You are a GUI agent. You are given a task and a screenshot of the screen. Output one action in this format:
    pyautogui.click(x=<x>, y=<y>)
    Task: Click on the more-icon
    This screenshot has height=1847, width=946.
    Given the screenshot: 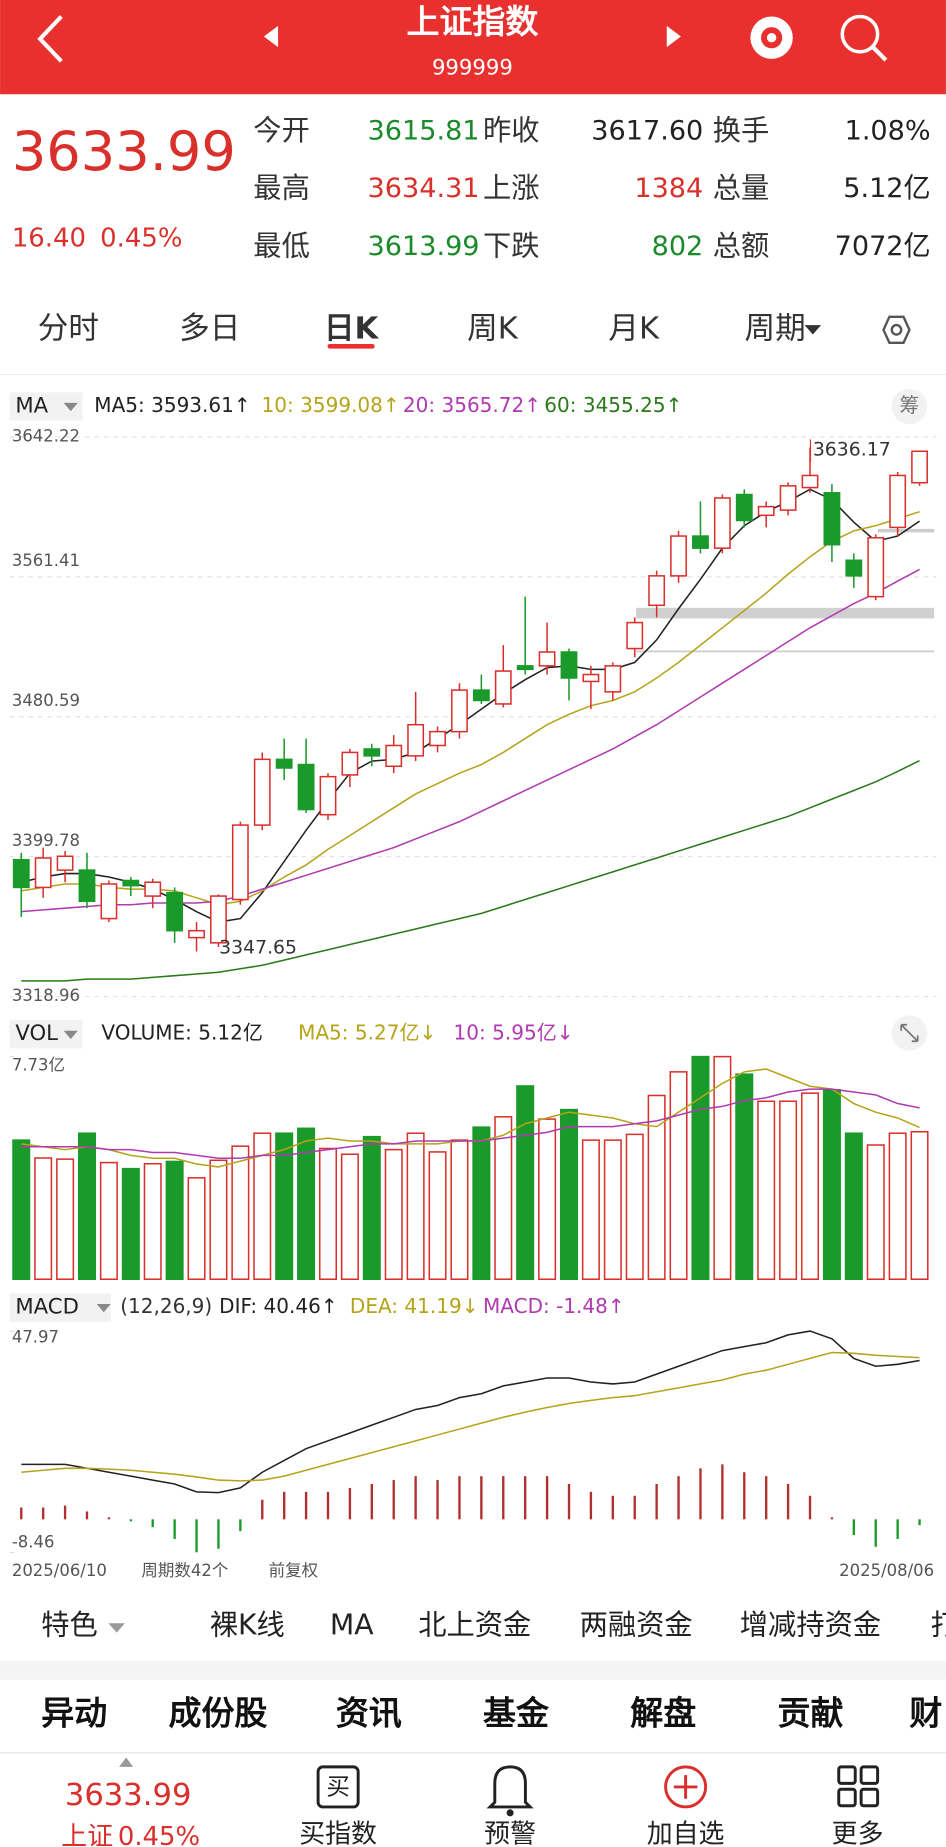 What is the action you would take?
    pyautogui.click(x=858, y=1786)
    